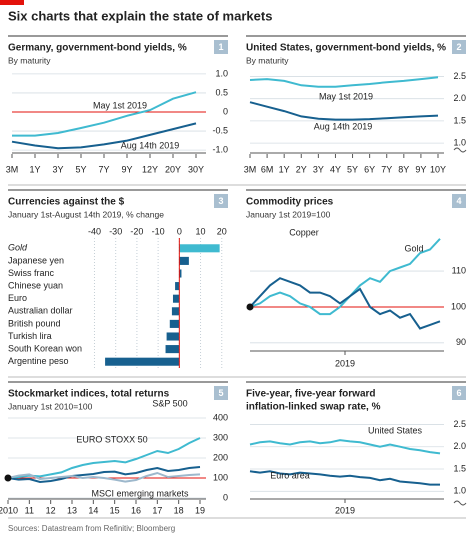 Image resolution: width=474 pixels, height=537 pixels. I want to click on y-tick-label: 90, so click(461, 342).